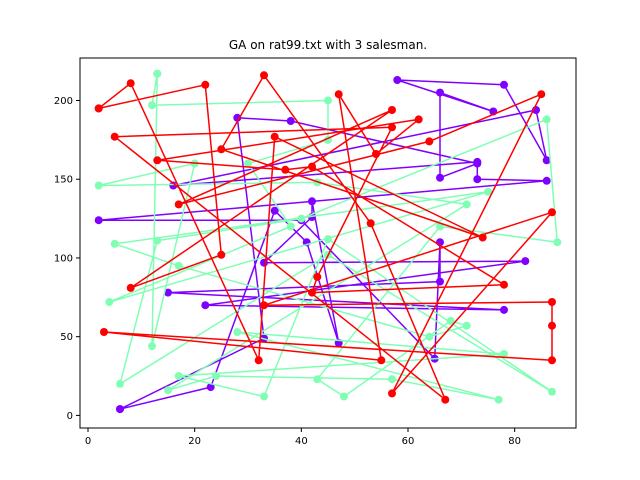 This screenshot has width=640, height=480. What do you see at coordinates (328, 45) in the screenshot?
I see `chart-title: GA on rat99.txt with 3 salesman.` at bounding box center [328, 45].